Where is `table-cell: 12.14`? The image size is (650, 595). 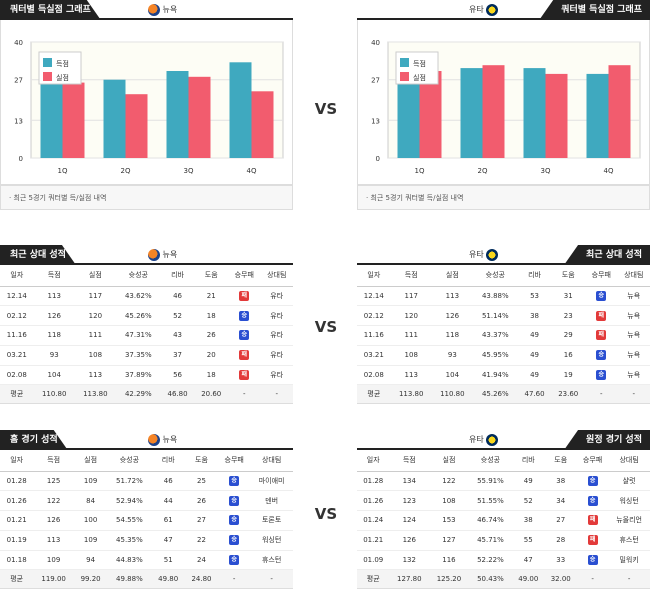 table-cell: 12.14 is located at coordinates (374, 296).